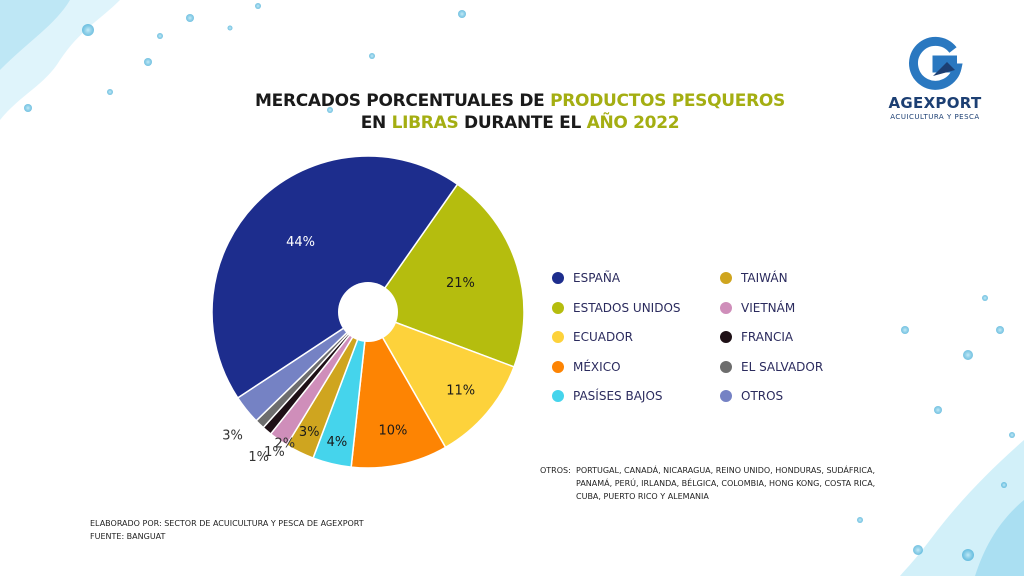 The height and width of the screenshot is (576, 1024). I want to click on data-label-otros: 3%, so click(232, 436).